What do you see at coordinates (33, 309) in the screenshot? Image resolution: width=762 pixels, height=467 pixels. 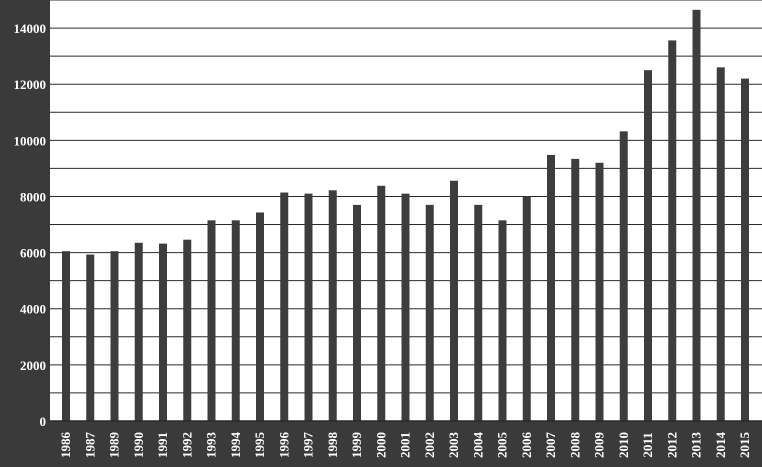 I see `y-tick-label: 4000` at bounding box center [33, 309].